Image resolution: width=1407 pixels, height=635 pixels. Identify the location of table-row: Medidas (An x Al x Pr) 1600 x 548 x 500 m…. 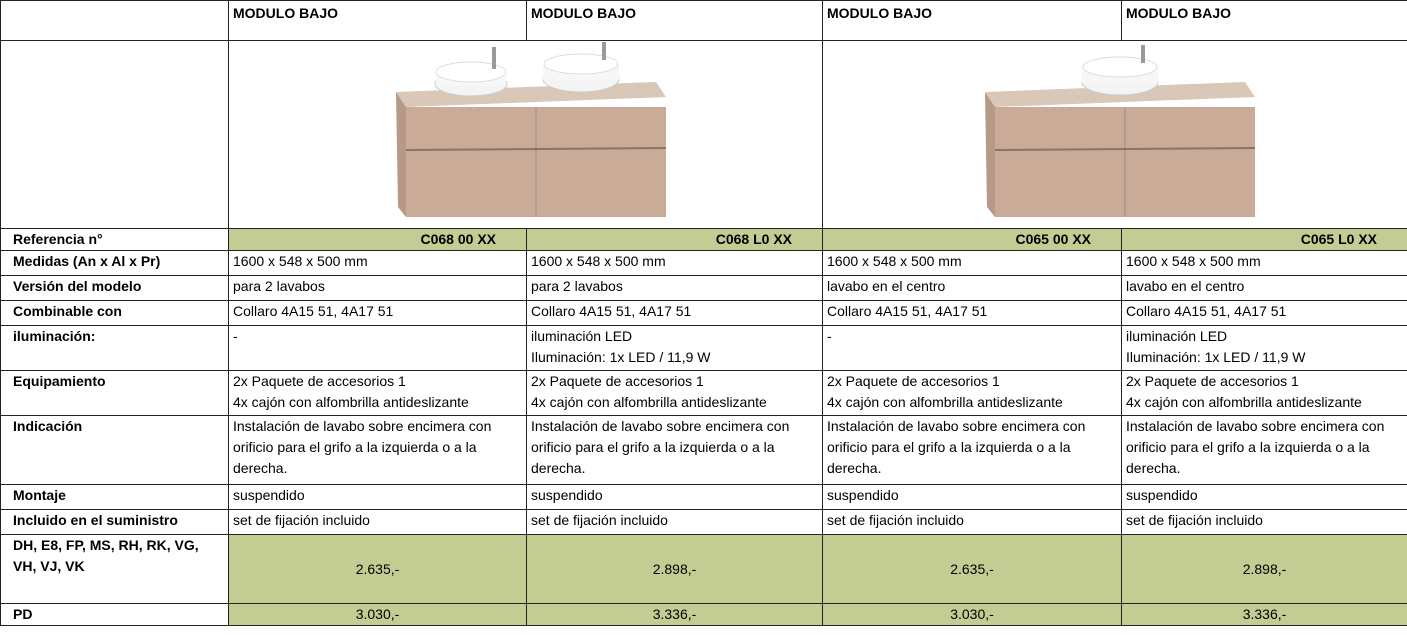
(703, 263).